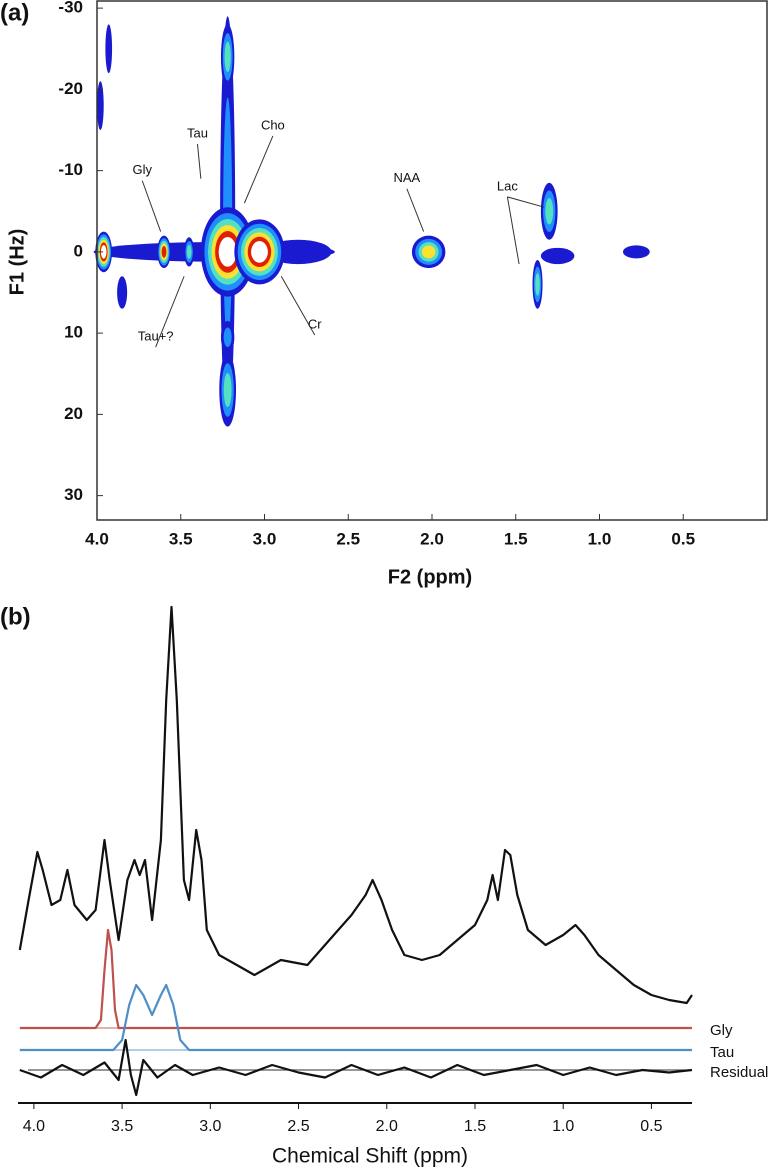 This screenshot has height=1175, width=778. Describe the element at coordinates (78, 250) in the screenshot. I see `y-tick-label: 0` at that location.